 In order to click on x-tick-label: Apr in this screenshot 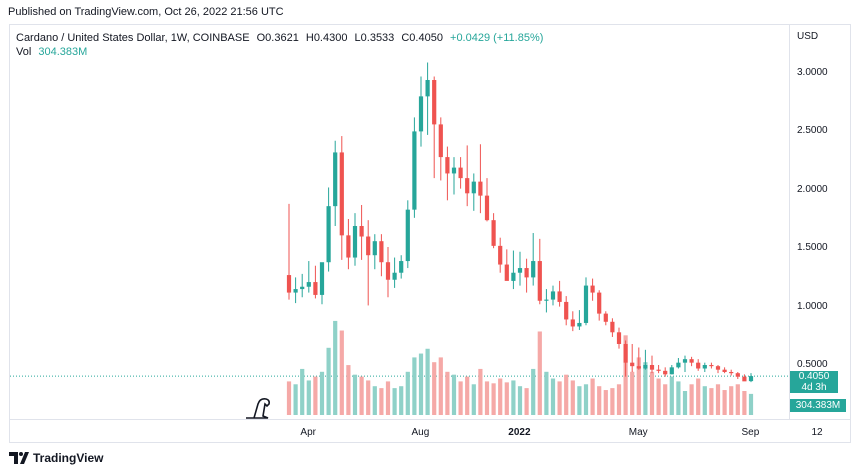, I will do `click(308, 432)`.